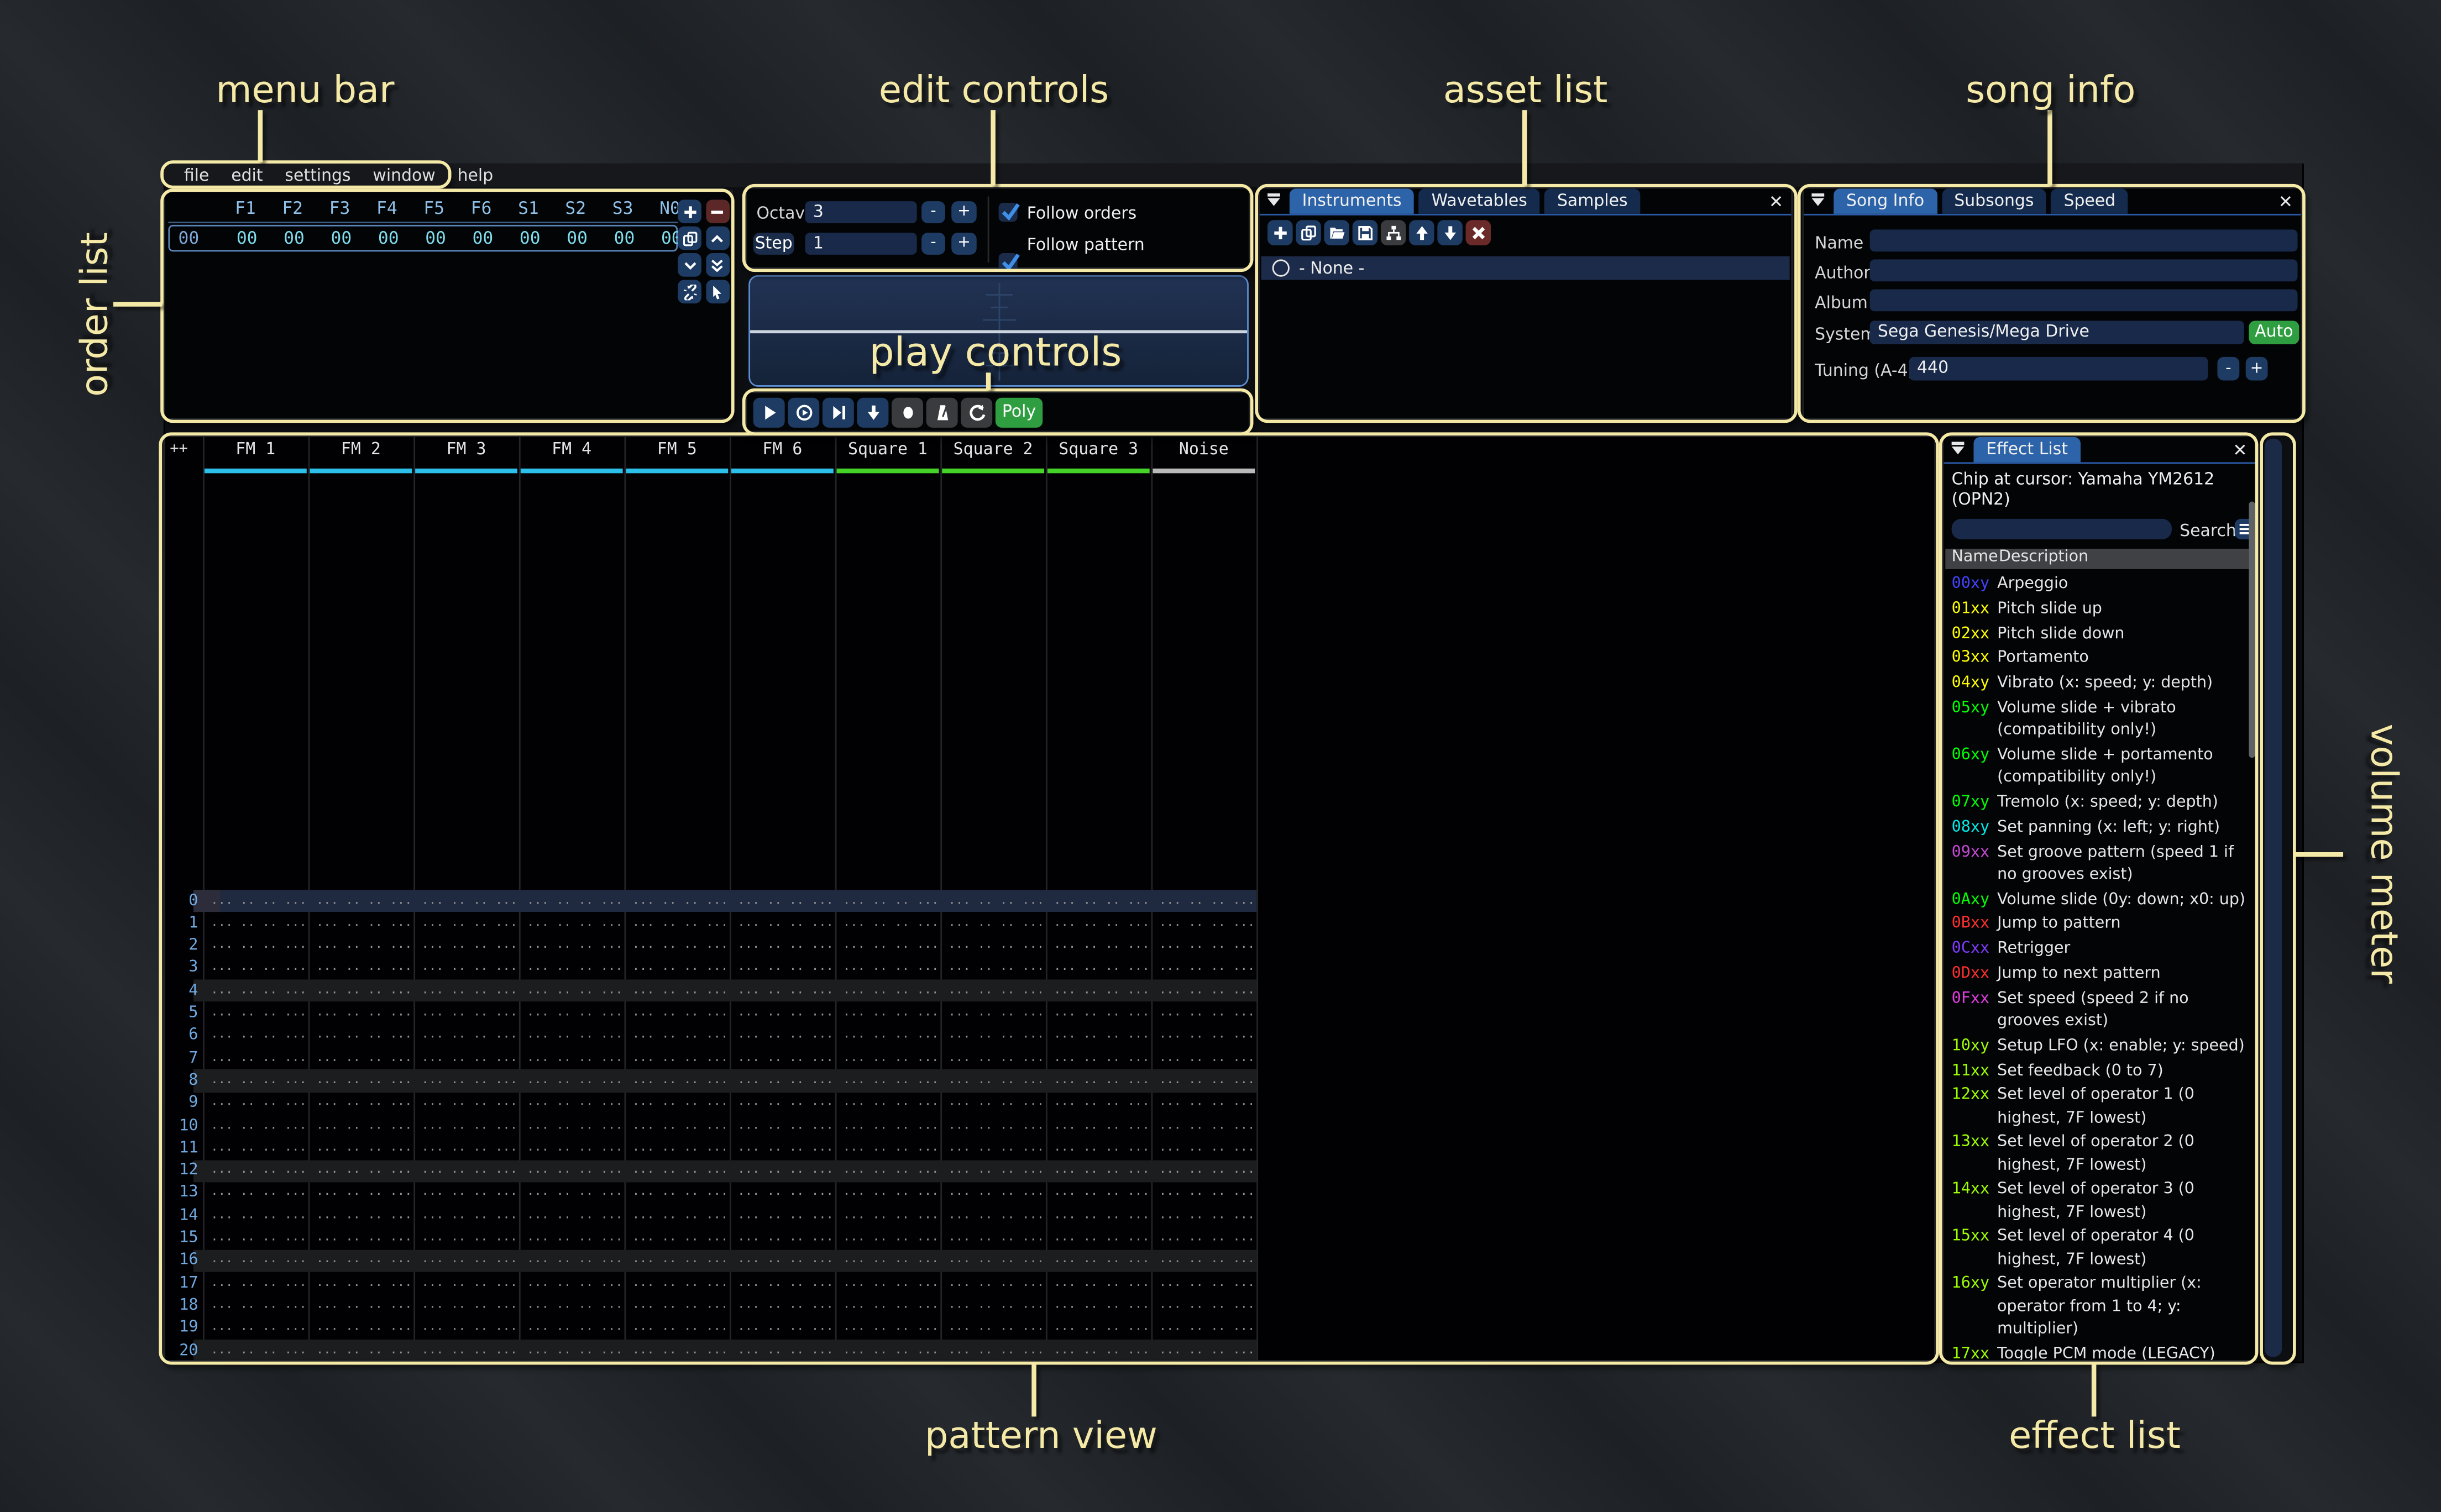 The width and height of the screenshot is (2441, 1512). I want to click on order-edit-mode-button, so click(717, 292).